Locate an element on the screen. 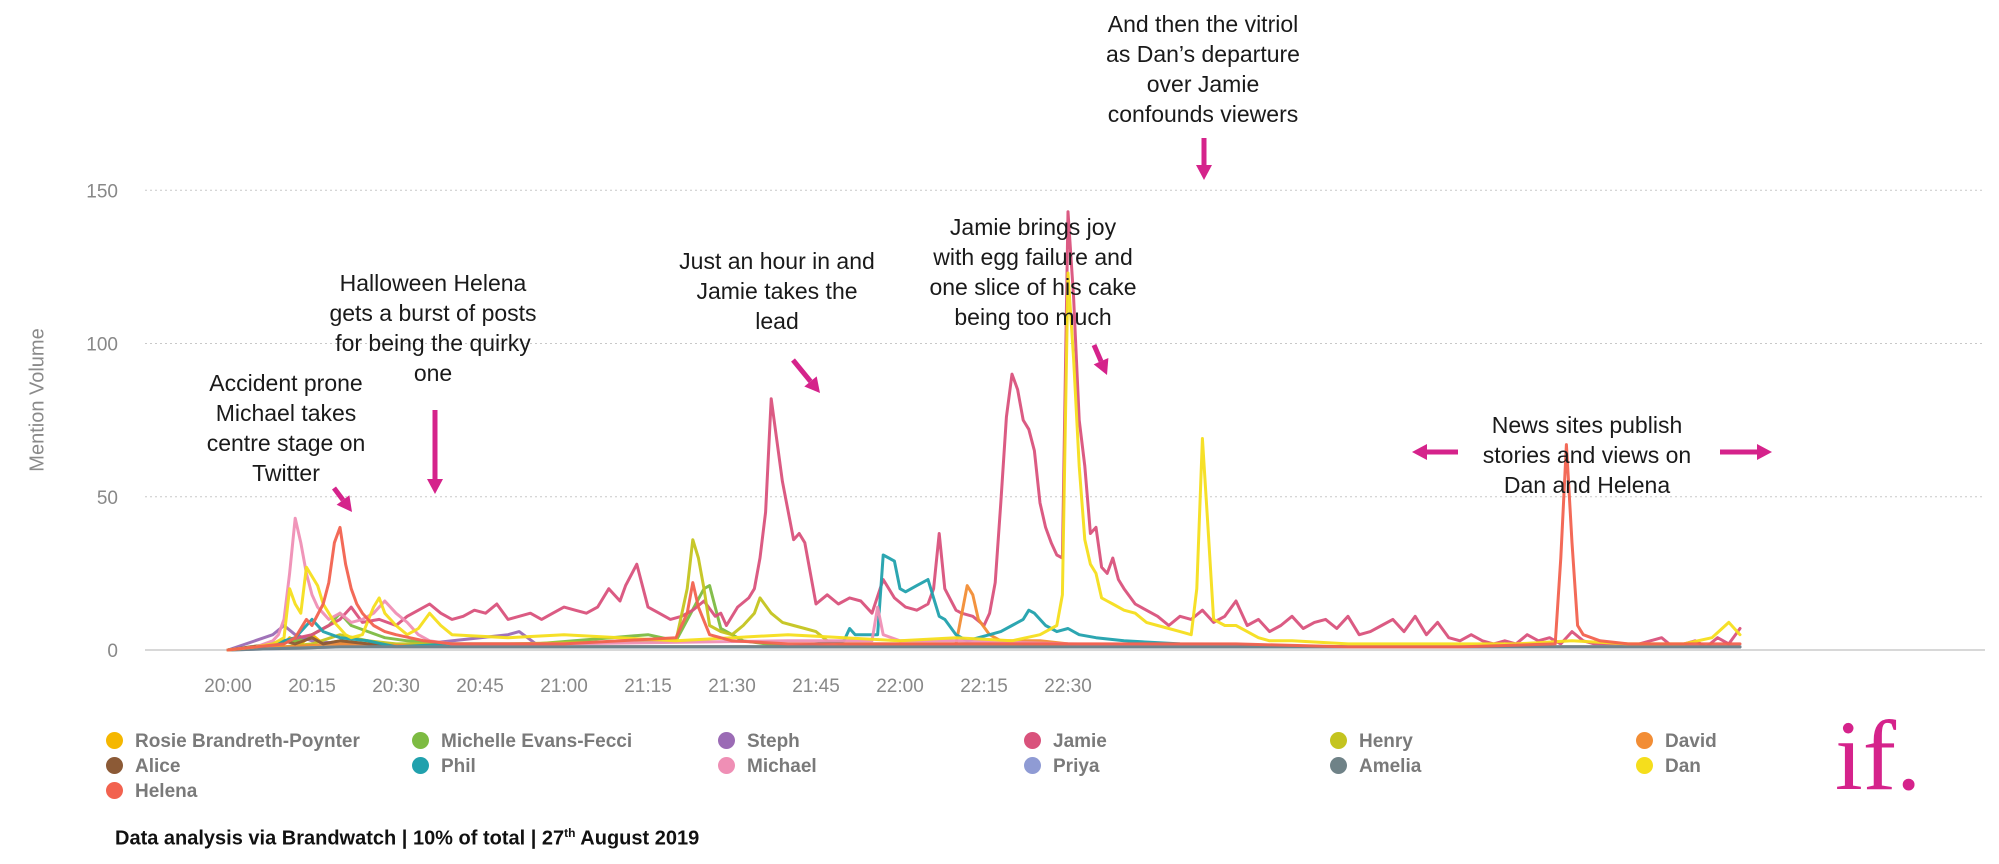  legend-item: Alice is located at coordinates (143, 767).